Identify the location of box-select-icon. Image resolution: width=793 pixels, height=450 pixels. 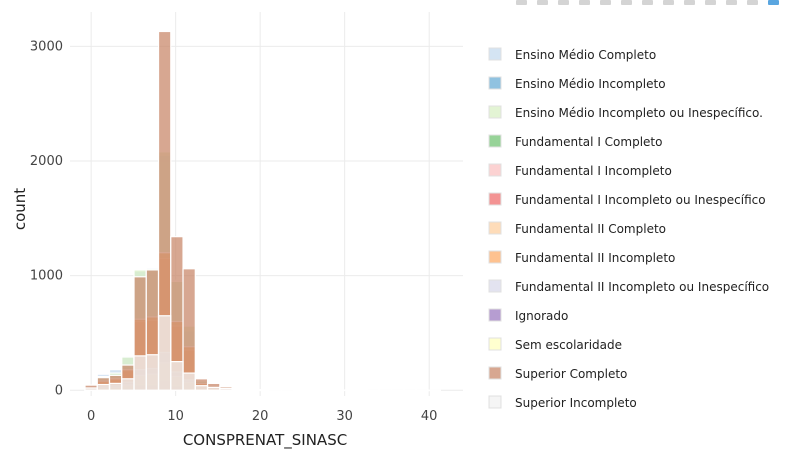
(584, 2).